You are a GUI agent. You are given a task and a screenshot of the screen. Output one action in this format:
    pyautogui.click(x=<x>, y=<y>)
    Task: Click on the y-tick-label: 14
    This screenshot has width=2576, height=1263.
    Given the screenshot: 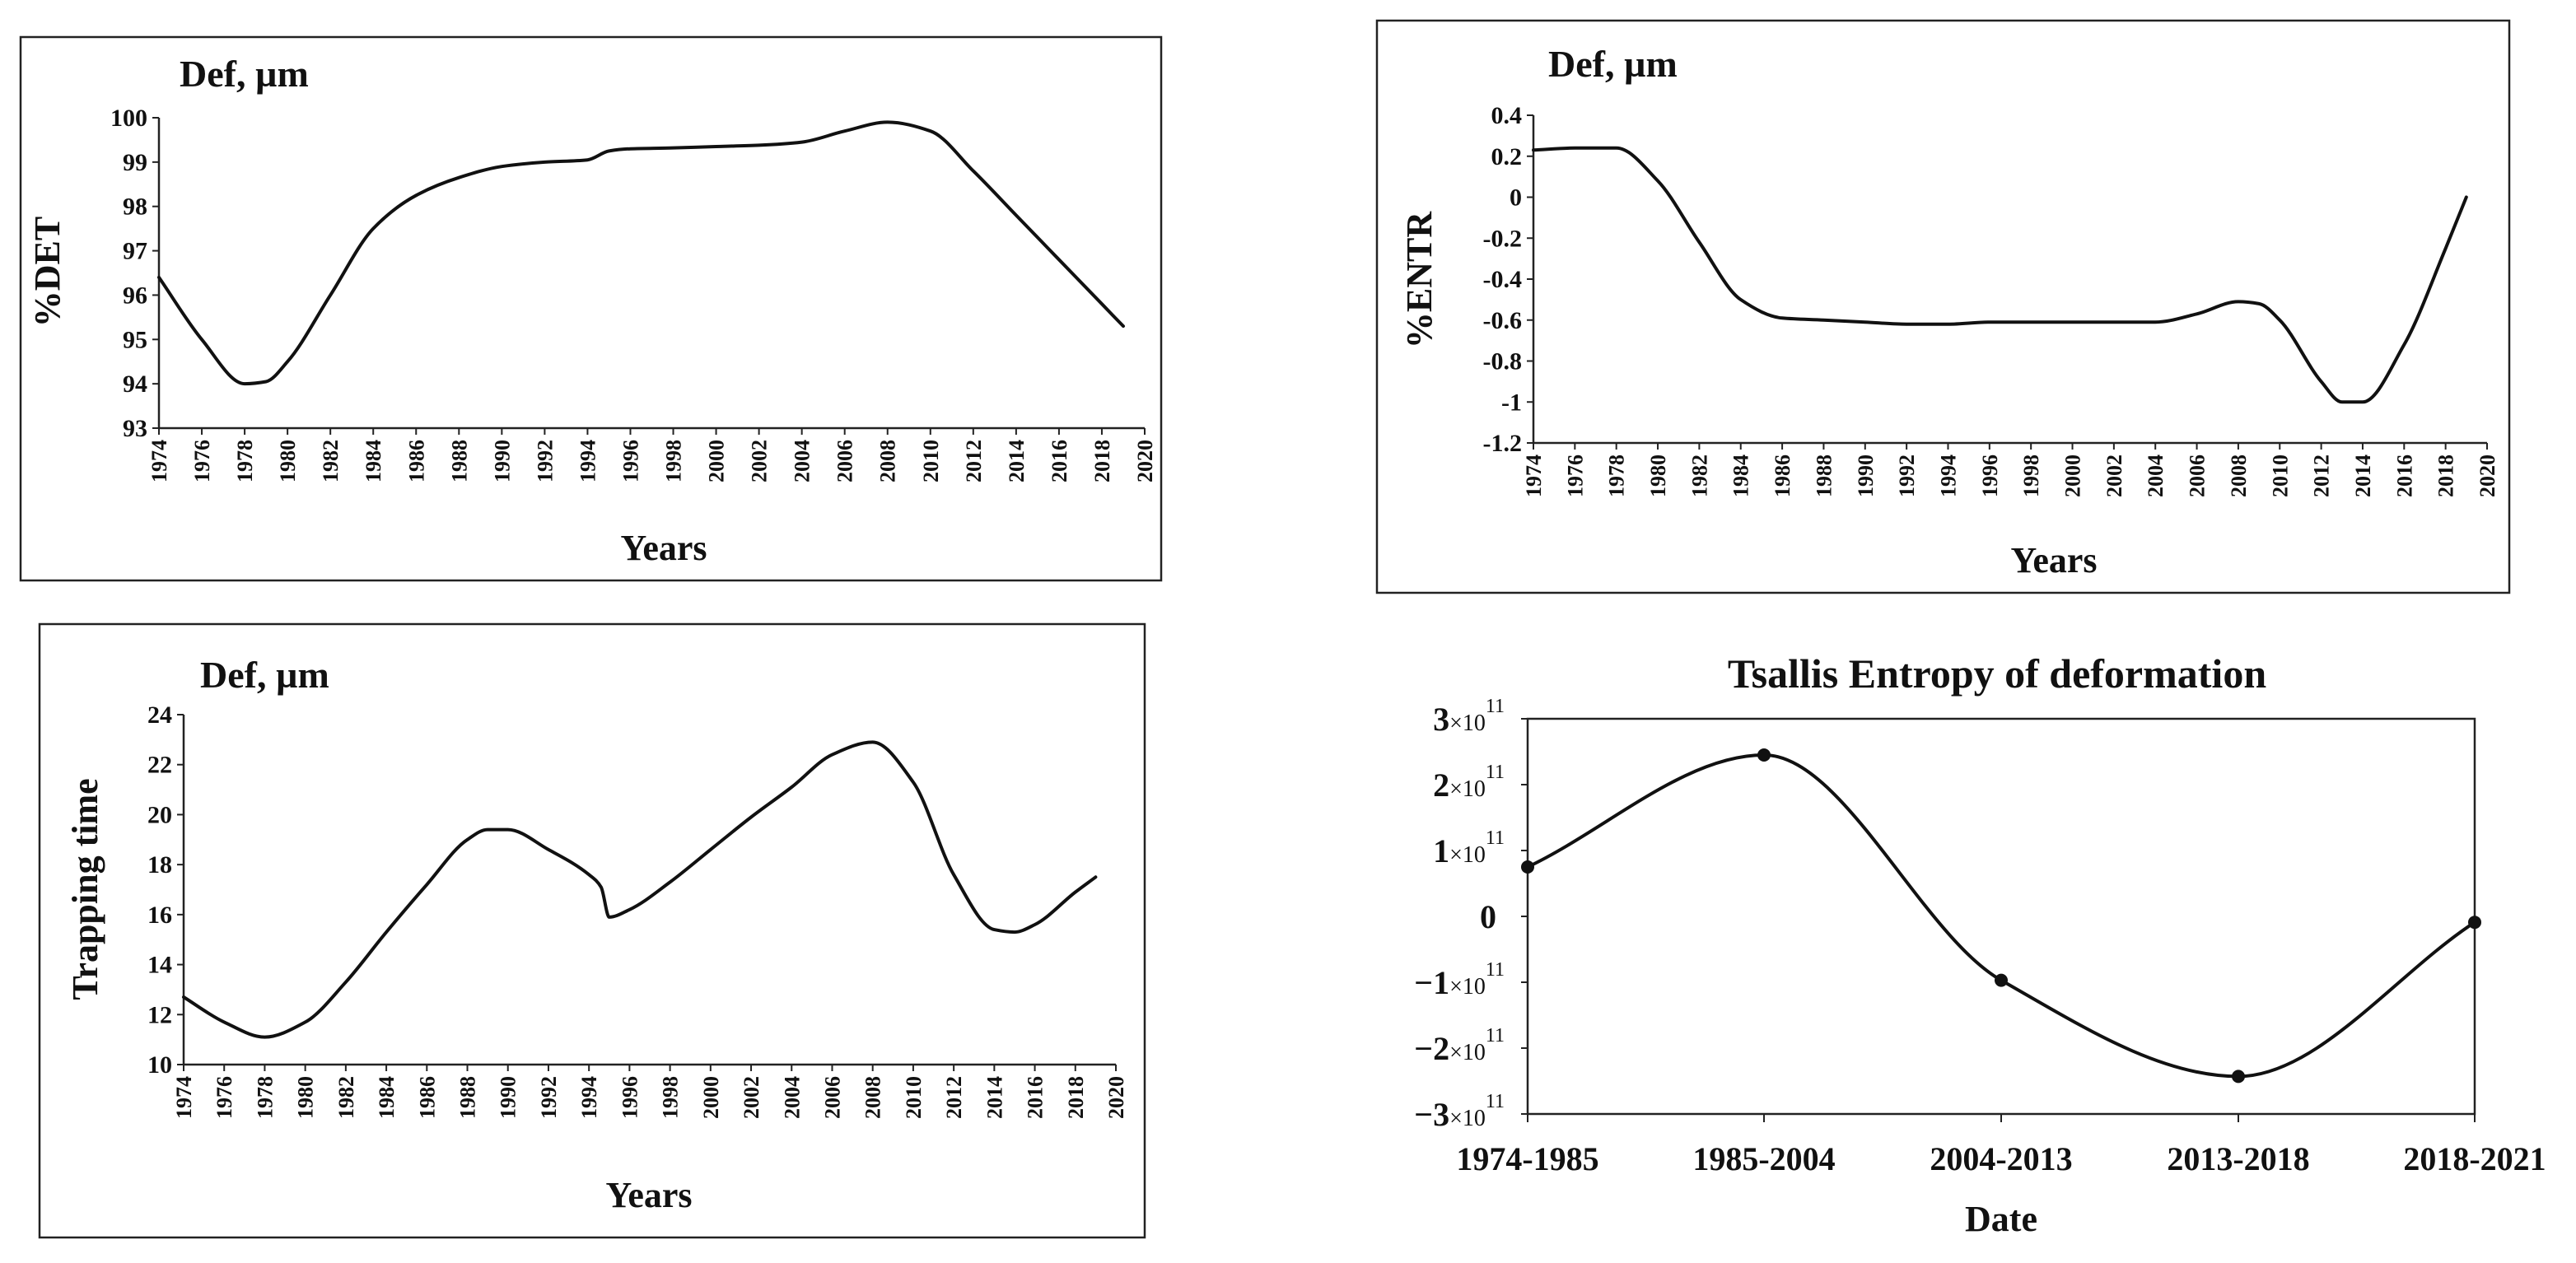 What is the action you would take?
    pyautogui.click(x=159, y=966)
    